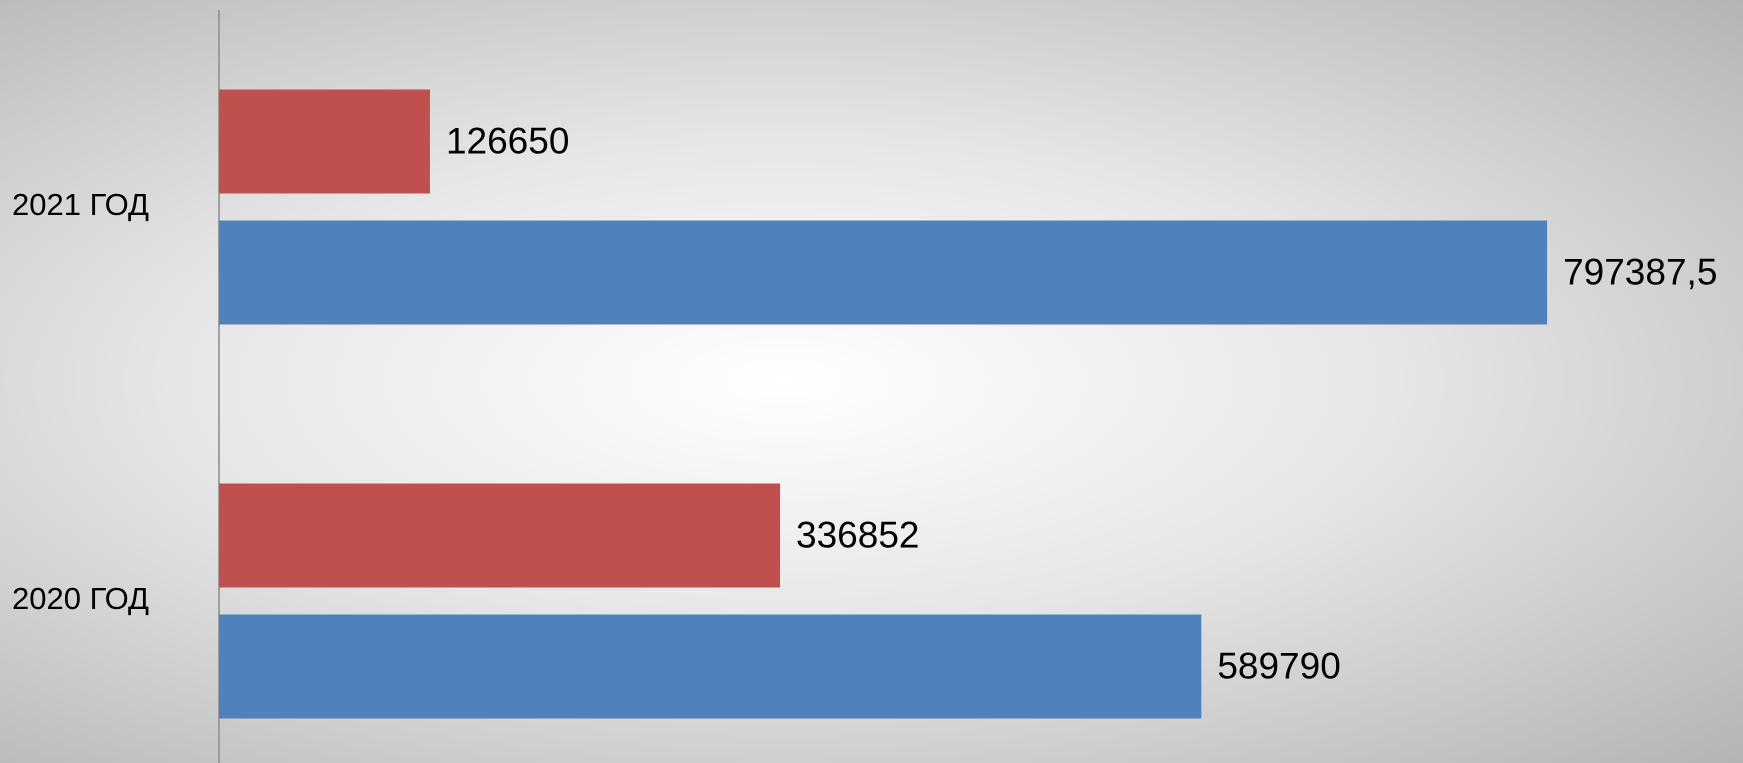 This screenshot has height=763, width=1743. I want to click on data-label: 797387,5, so click(1640, 271).